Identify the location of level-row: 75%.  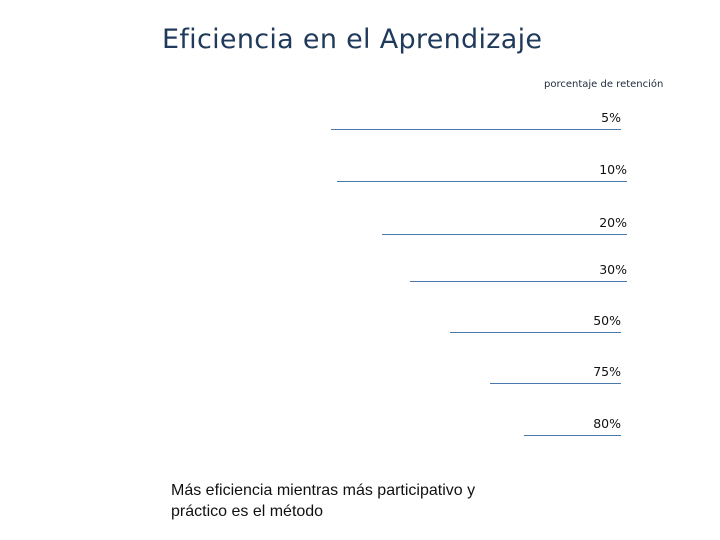
(555, 374).